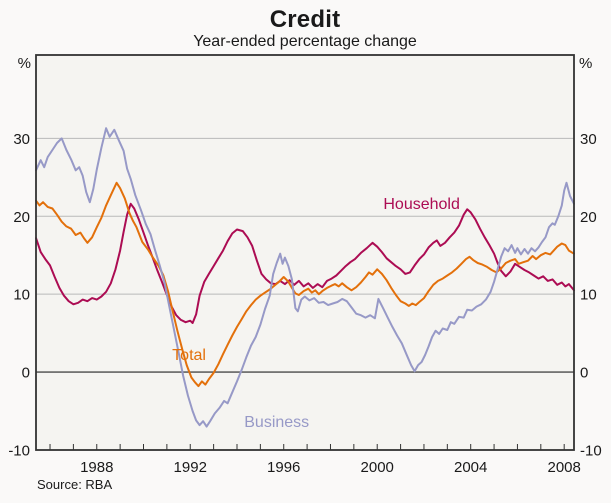  I want to click on y-tick-label-left-20: 20, so click(21, 217).